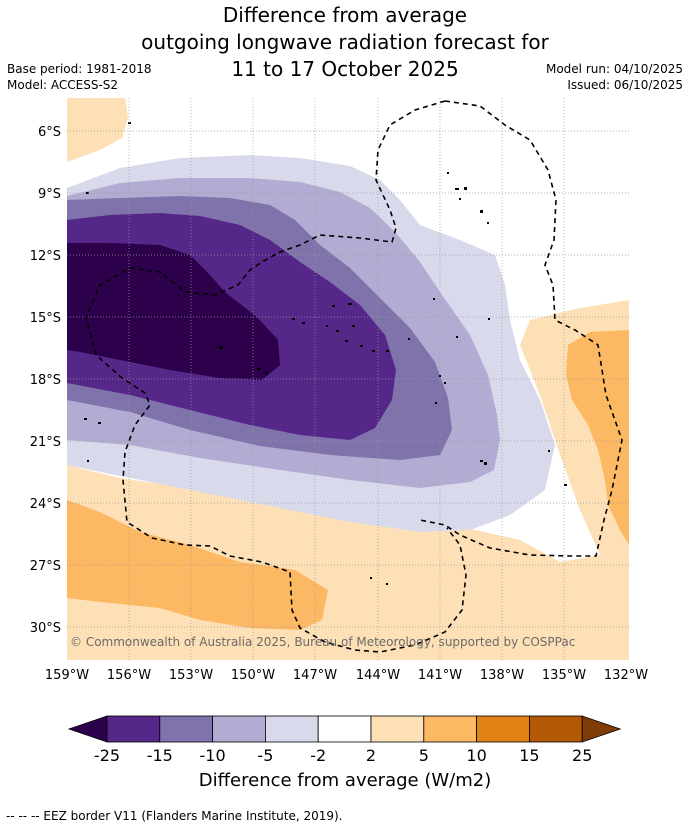 This screenshot has width=690, height=827. What do you see at coordinates (378, 675) in the screenshot?
I see `lon-label-144w: 144°W` at bounding box center [378, 675].